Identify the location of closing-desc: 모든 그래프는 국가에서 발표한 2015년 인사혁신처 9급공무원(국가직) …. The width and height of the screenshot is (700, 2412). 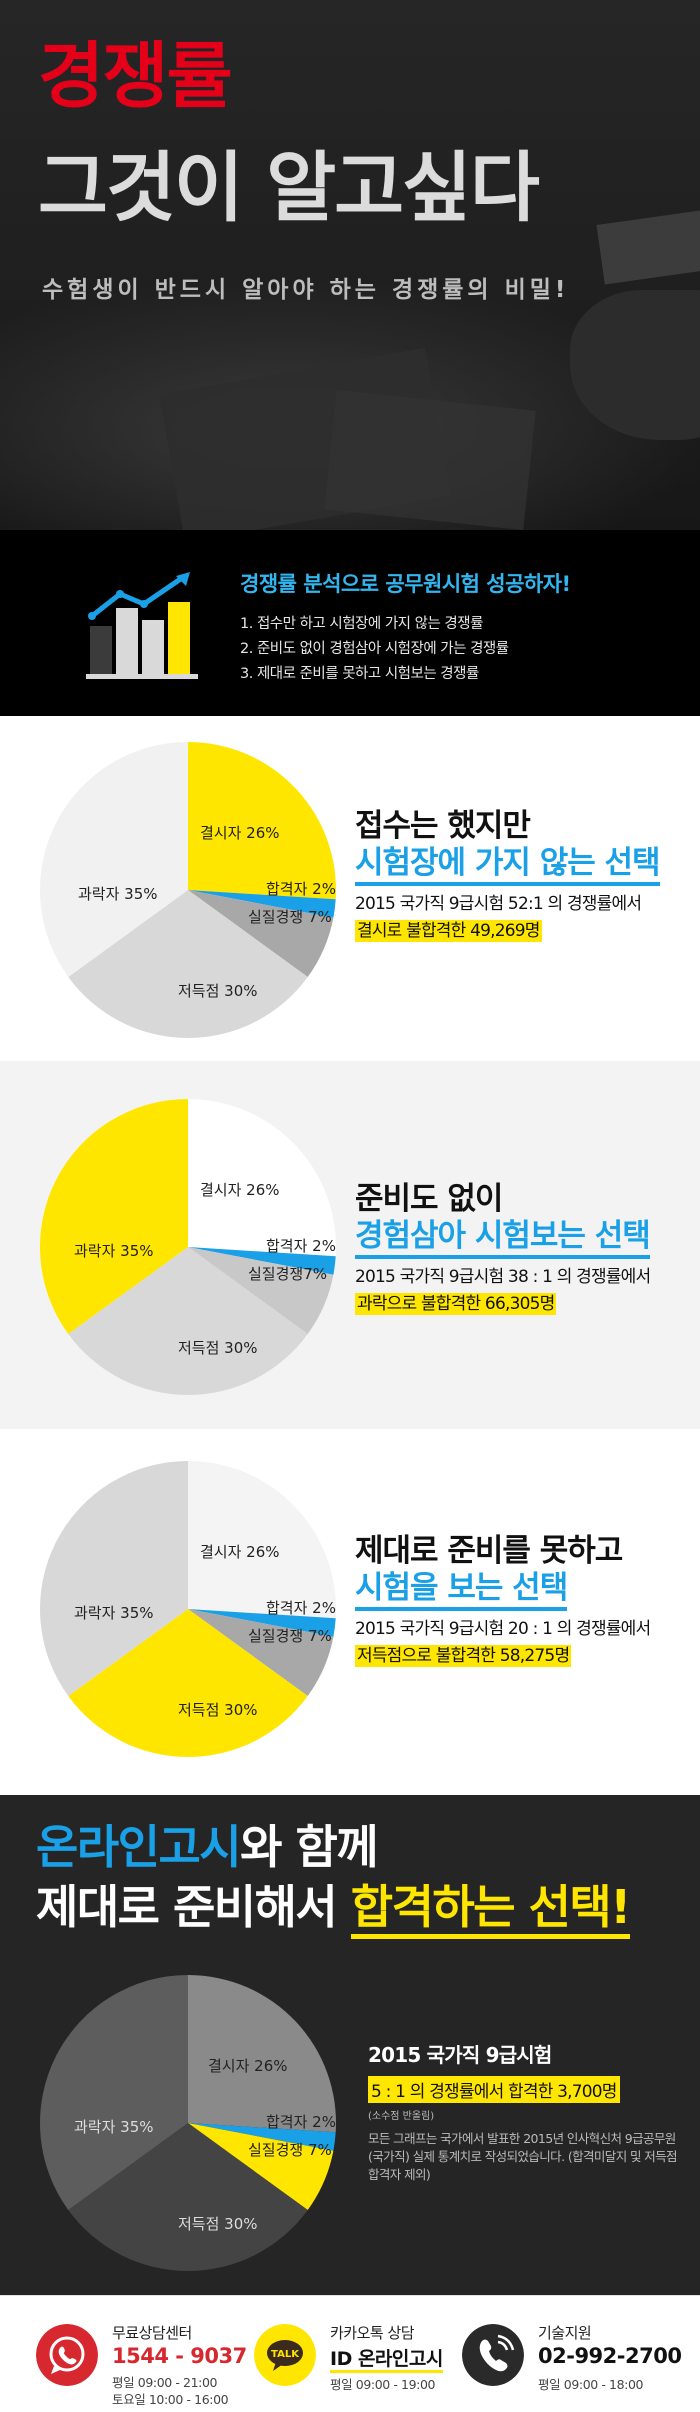
(523, 2156).